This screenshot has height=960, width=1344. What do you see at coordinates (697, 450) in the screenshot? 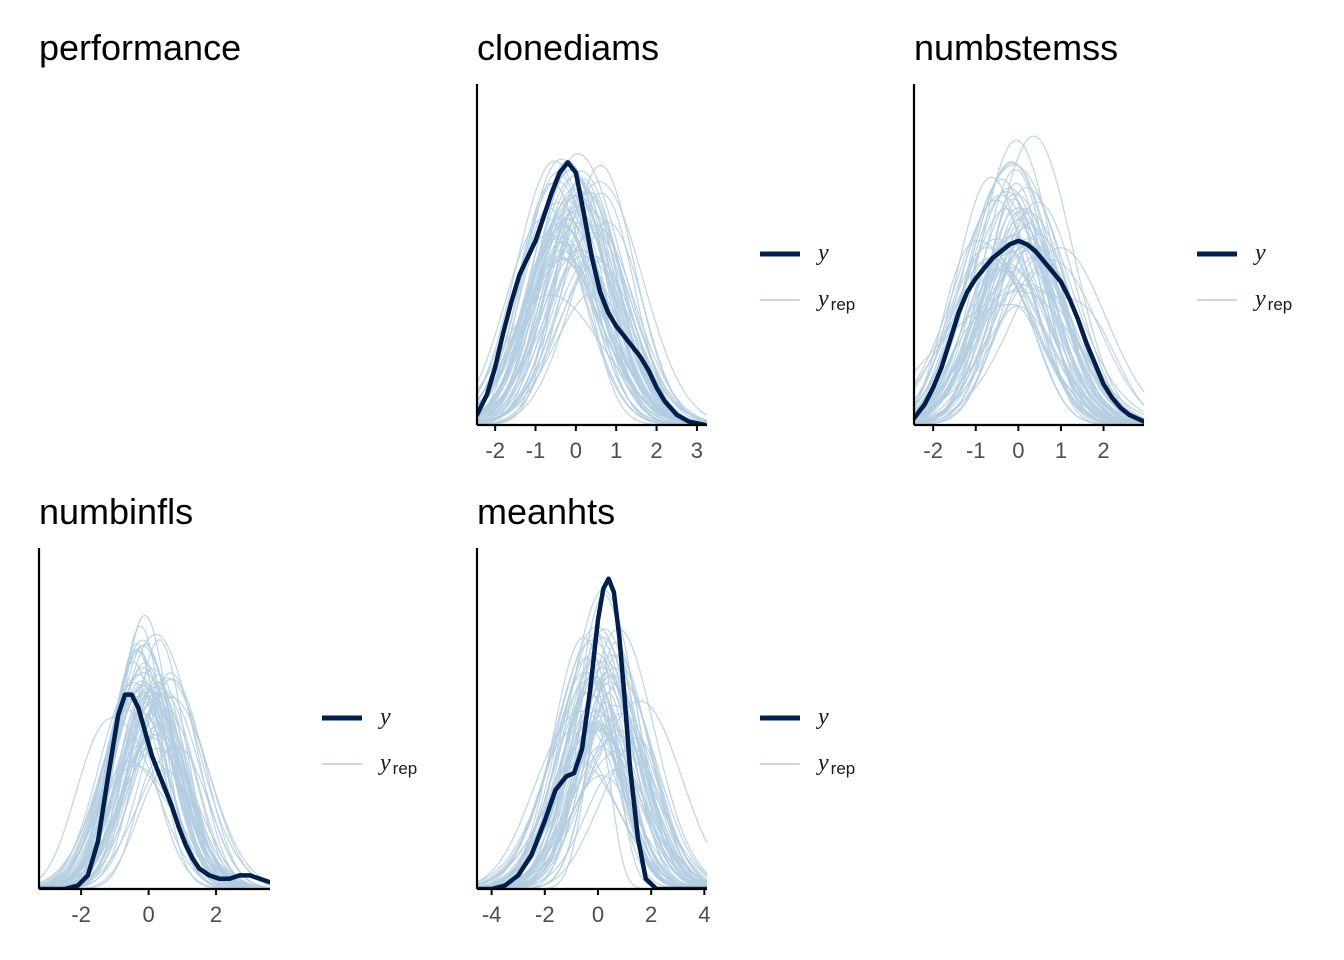
I see `x-tick-label: 3` at bounding box center [697, 450].